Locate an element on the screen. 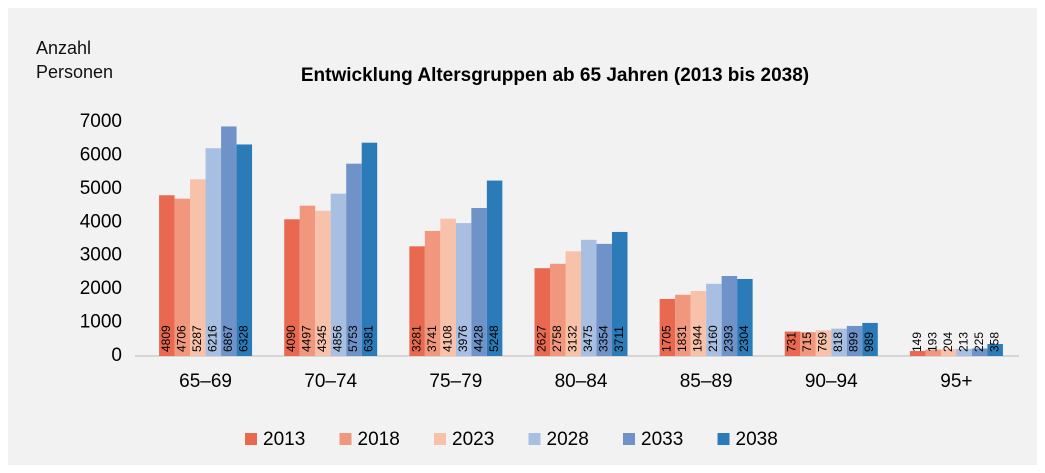 The image size is (1045, 473). data-label: 6328 is located at coordinates (243, 338).